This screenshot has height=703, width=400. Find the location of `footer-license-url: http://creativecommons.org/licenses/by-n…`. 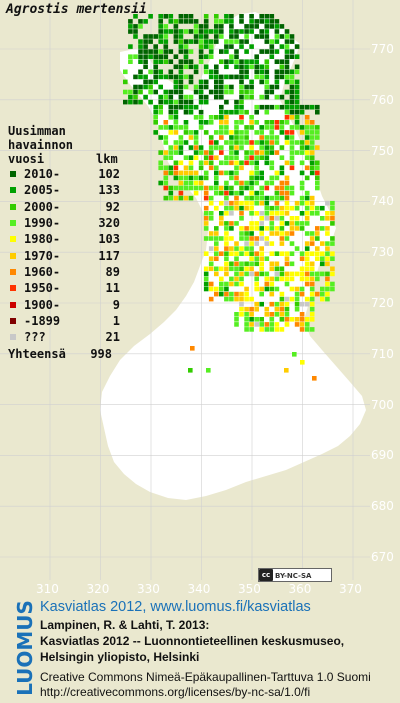

footer-license-url: http://creativecommons.org/licenses/by-n… is located at coordinates (175, 692).